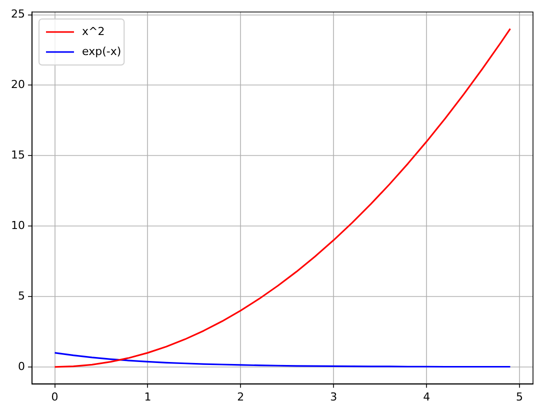 The image size is (543, 415). What do you see at coordinates (334, 397) in the screenshot?
I see `x-tick-label: 3` at bounding box center [334, 397].